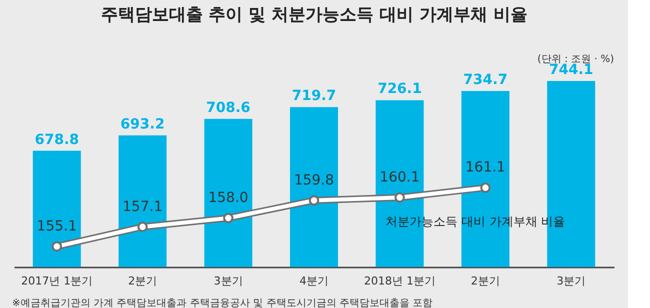  I want to click on data-label: 158.0, so click(228, 198).